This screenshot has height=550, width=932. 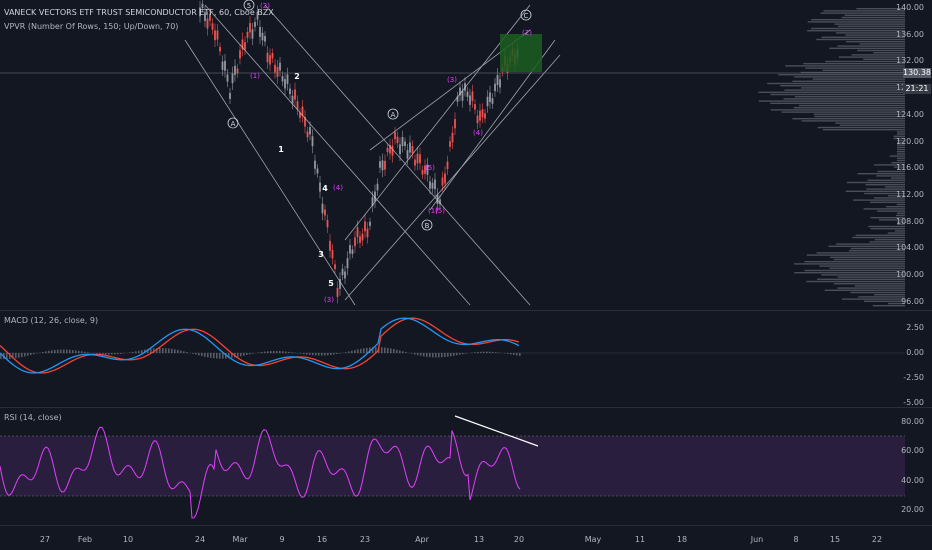 I want to click on rsi-tick-label: 60.00, so click(x=912, y=451).